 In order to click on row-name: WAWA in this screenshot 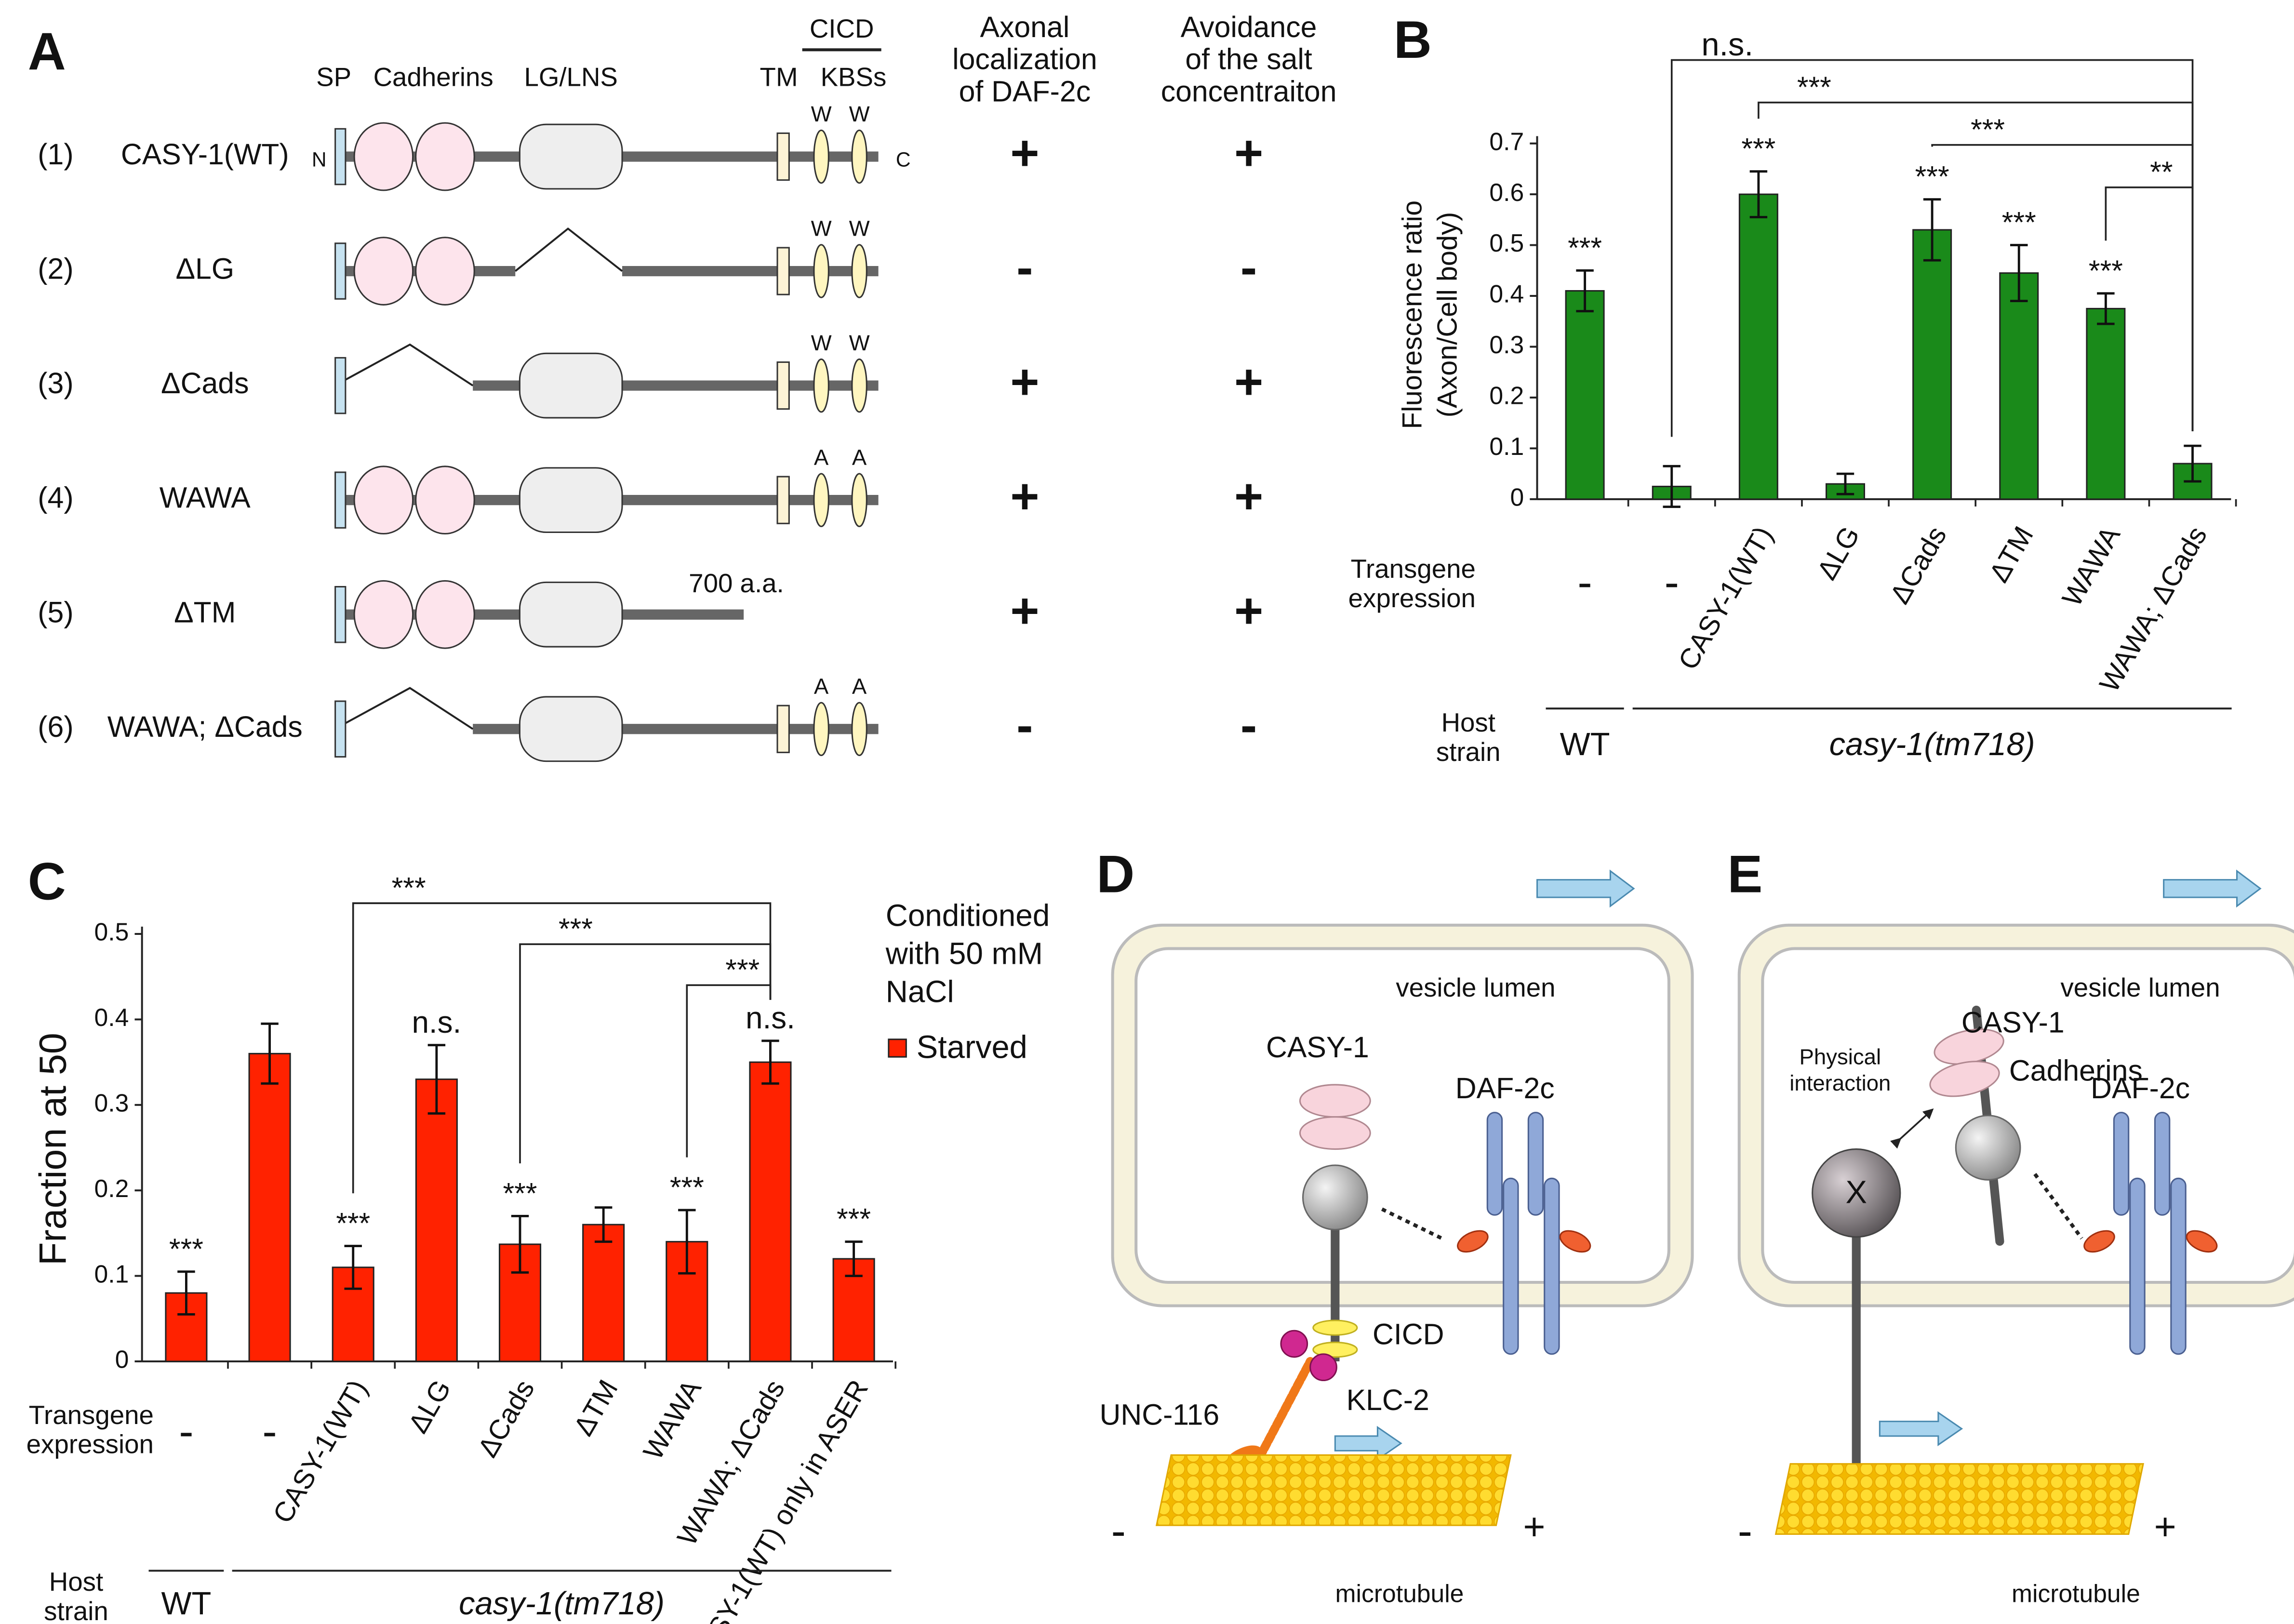, I will do `click(206, 497)`.